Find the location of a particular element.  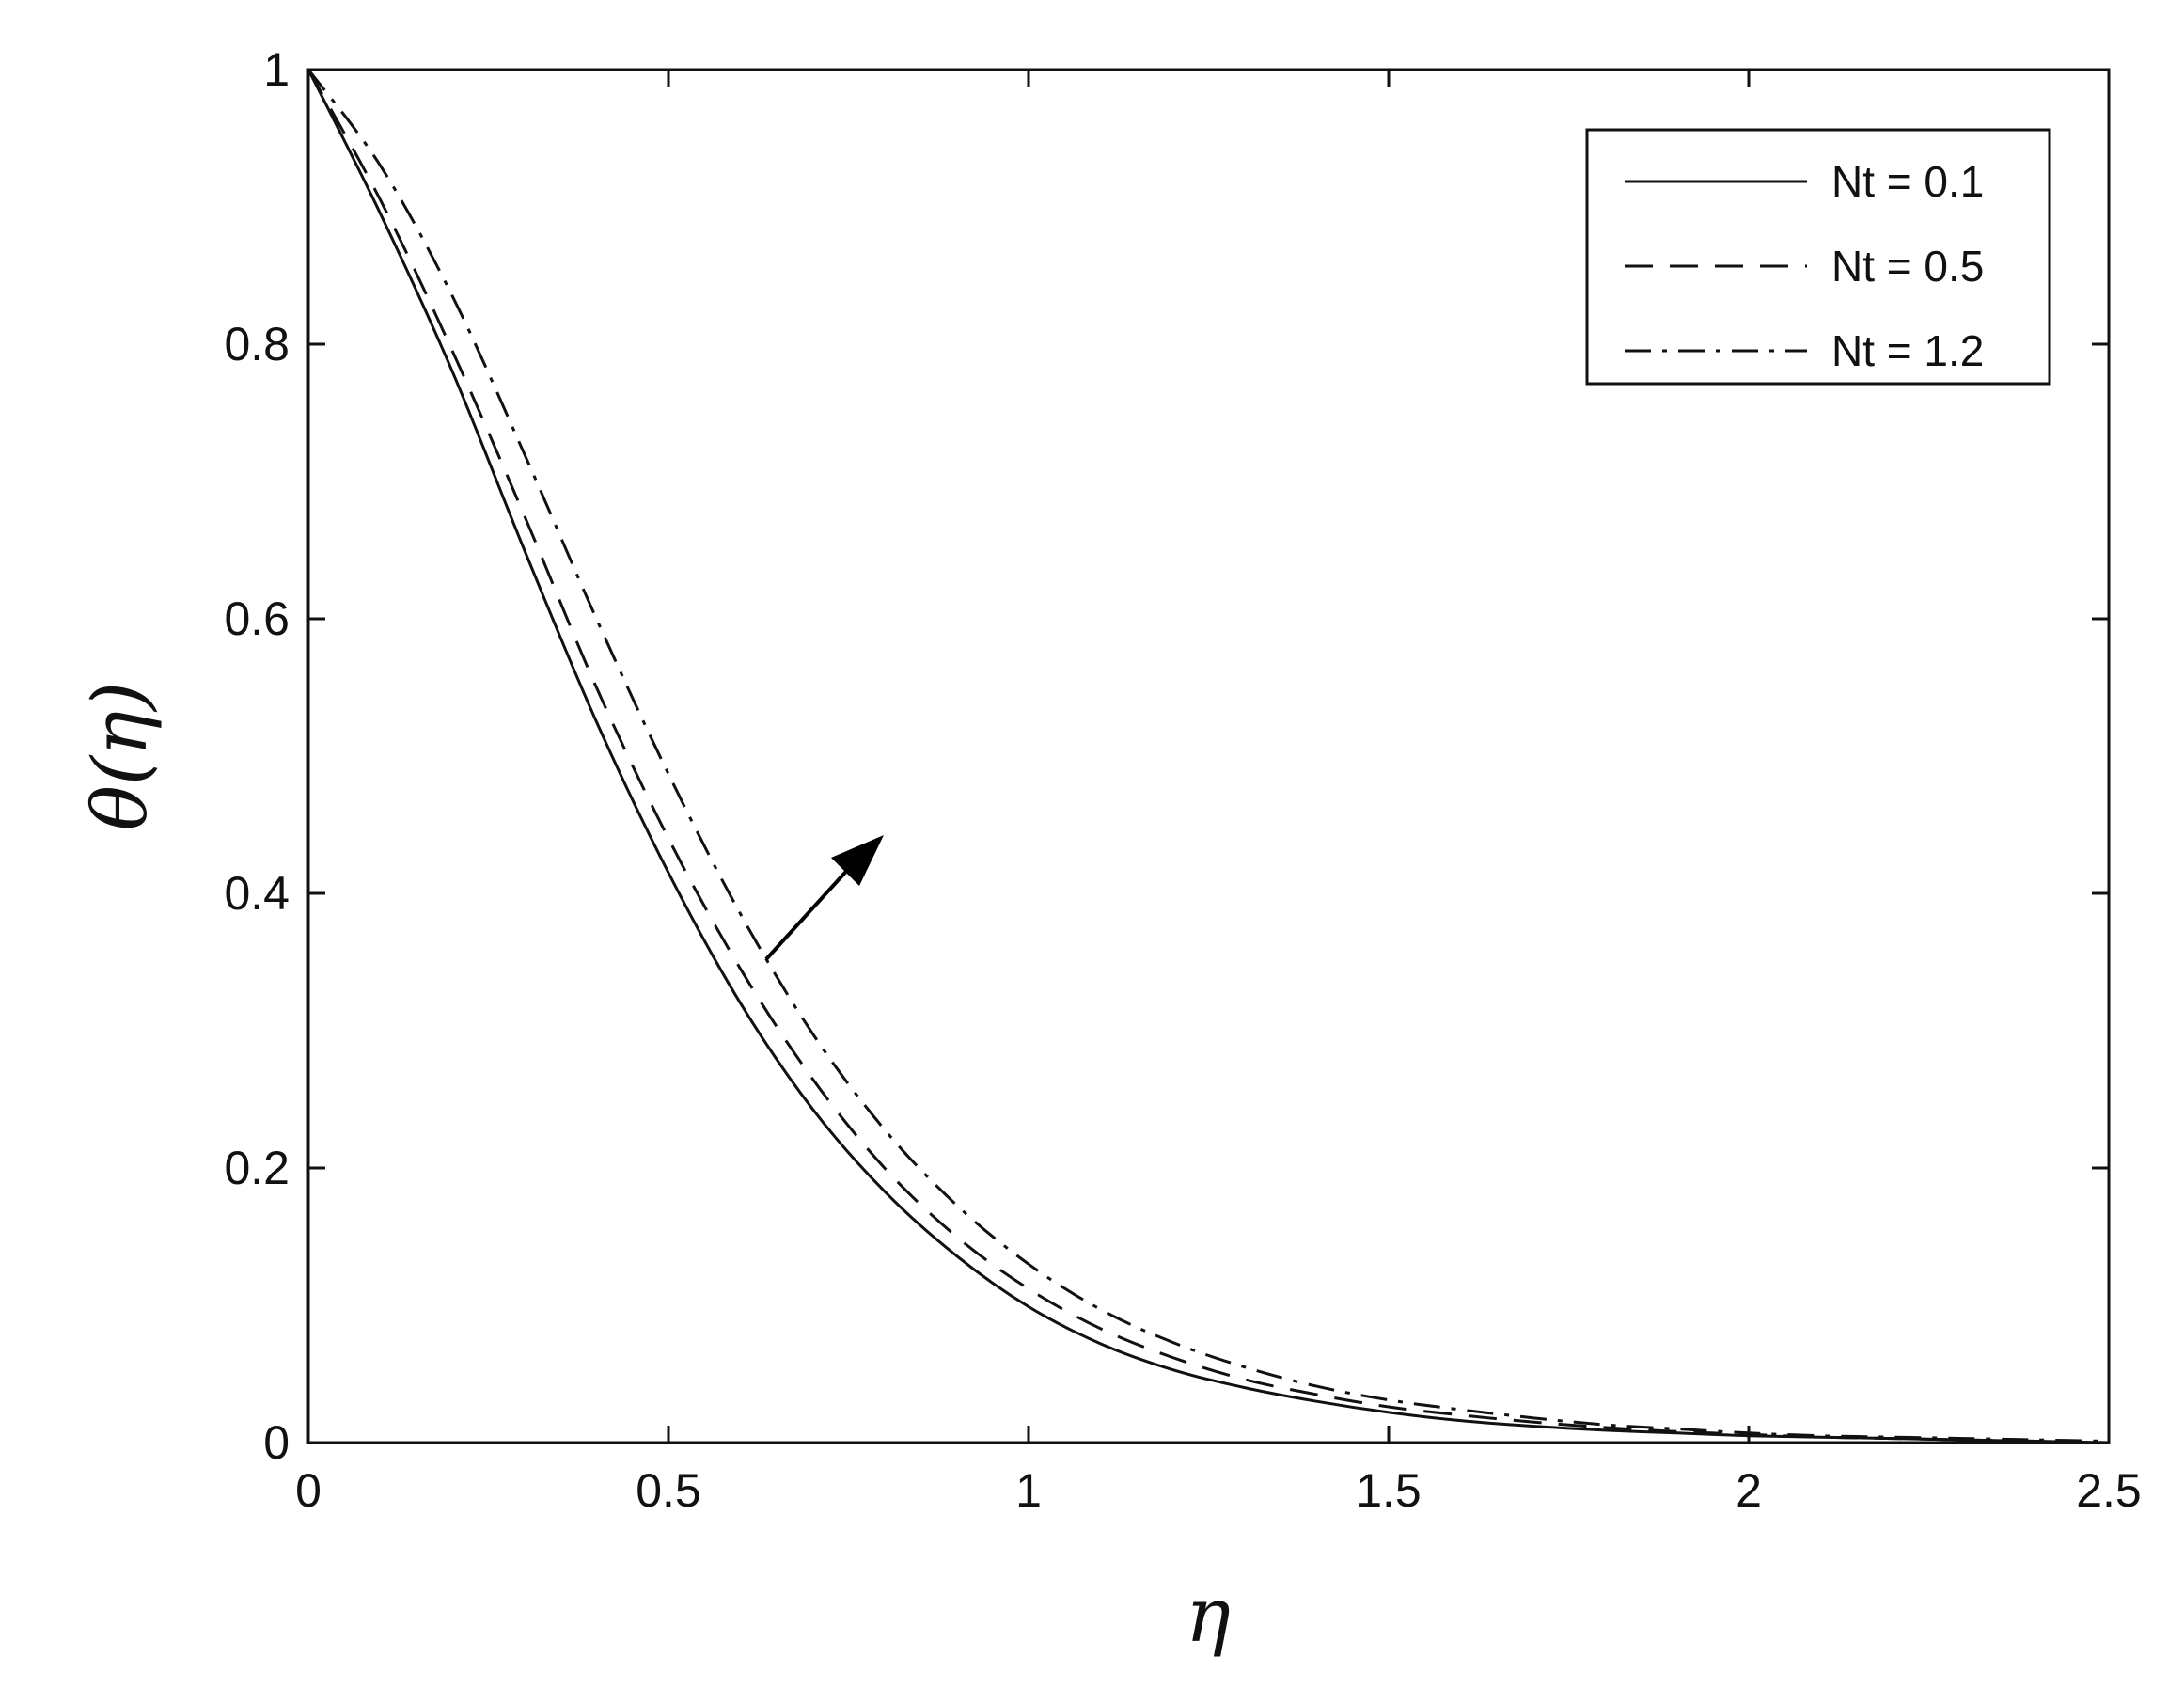

arrow-head is located at coordinates (858, 860).